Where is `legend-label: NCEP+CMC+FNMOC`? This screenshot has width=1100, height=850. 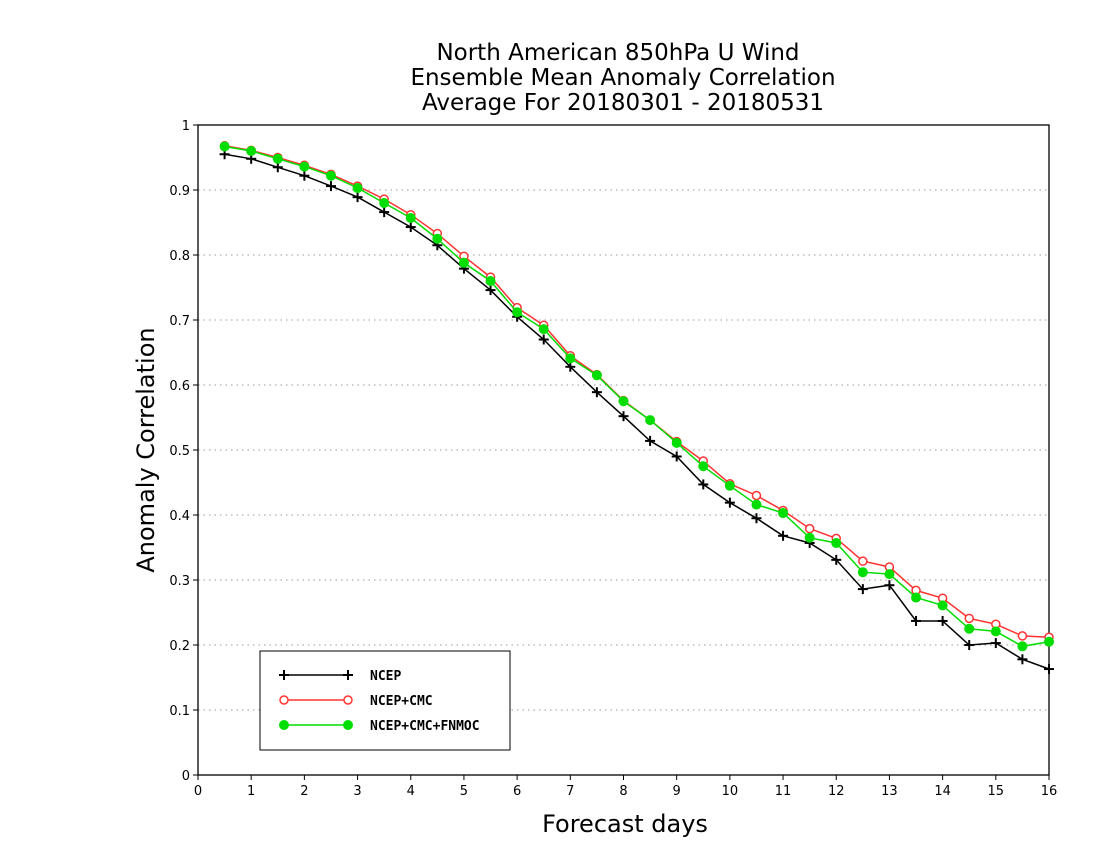
legend-label: NCEP+CMC+FNMOC is located at coordinates (425, 726).